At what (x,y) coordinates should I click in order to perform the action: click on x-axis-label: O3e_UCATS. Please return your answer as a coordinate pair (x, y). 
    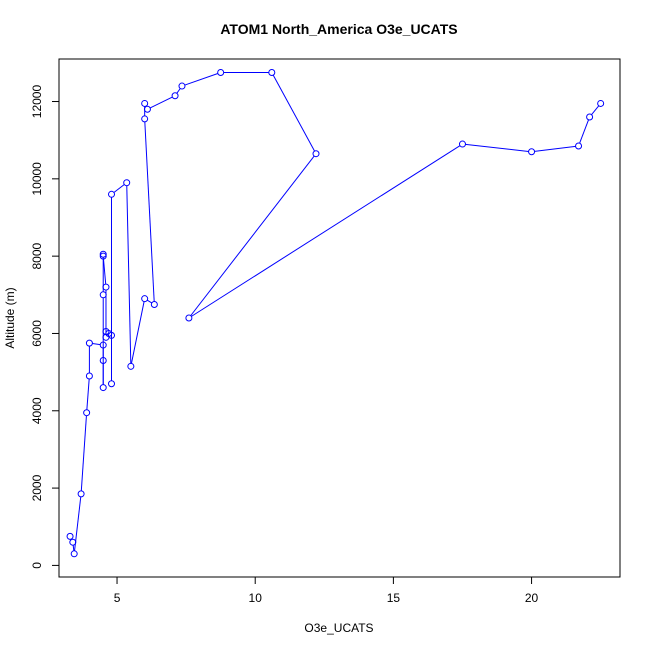
    Looking at the image, I should click on (338, 628).